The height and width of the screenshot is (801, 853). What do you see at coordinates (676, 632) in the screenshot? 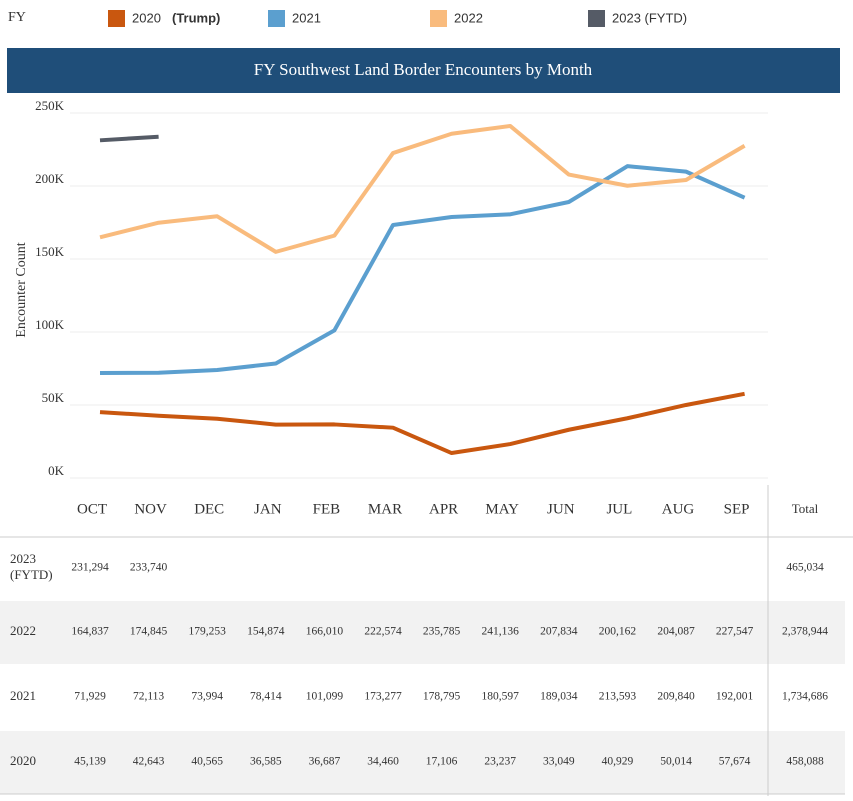
I see `table-cell: 204,087` at bounding box center [676, 632].